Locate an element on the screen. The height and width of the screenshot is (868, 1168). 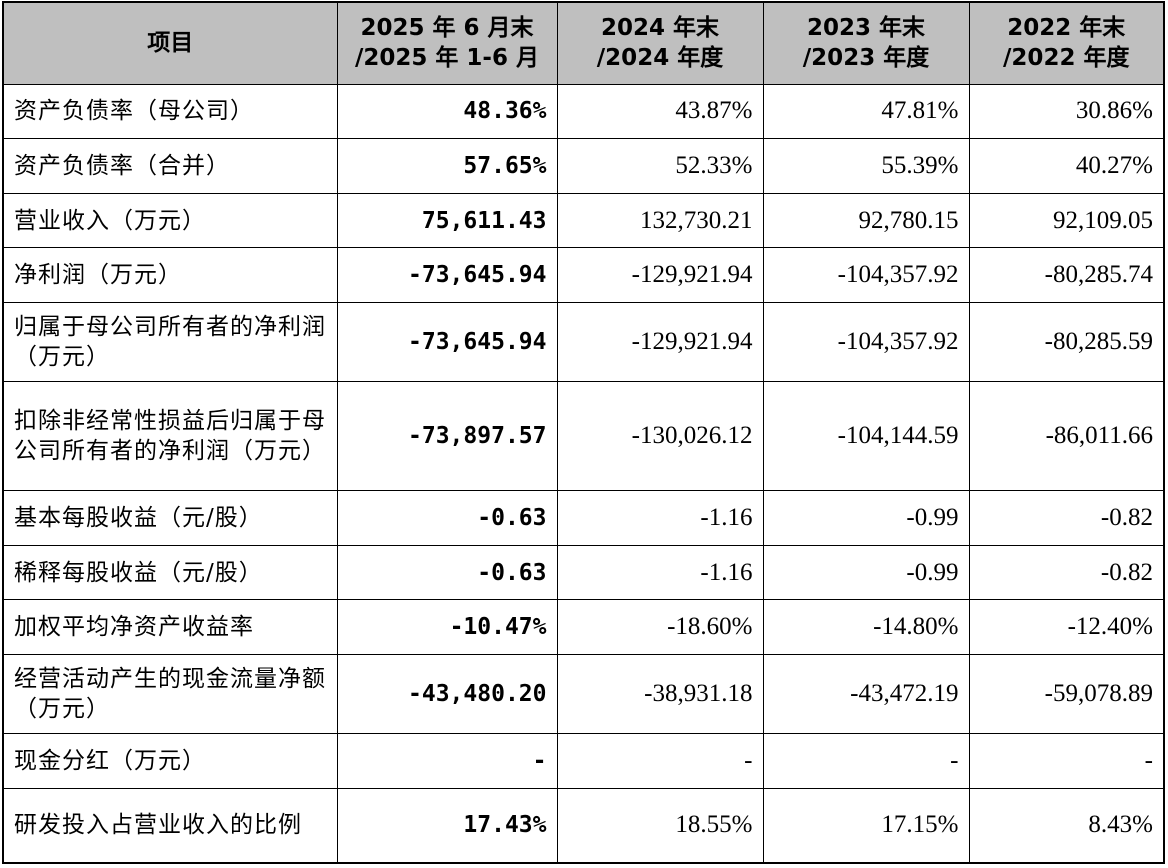
cell-2025: -43,480.20 is located at coordinates (447, 694).